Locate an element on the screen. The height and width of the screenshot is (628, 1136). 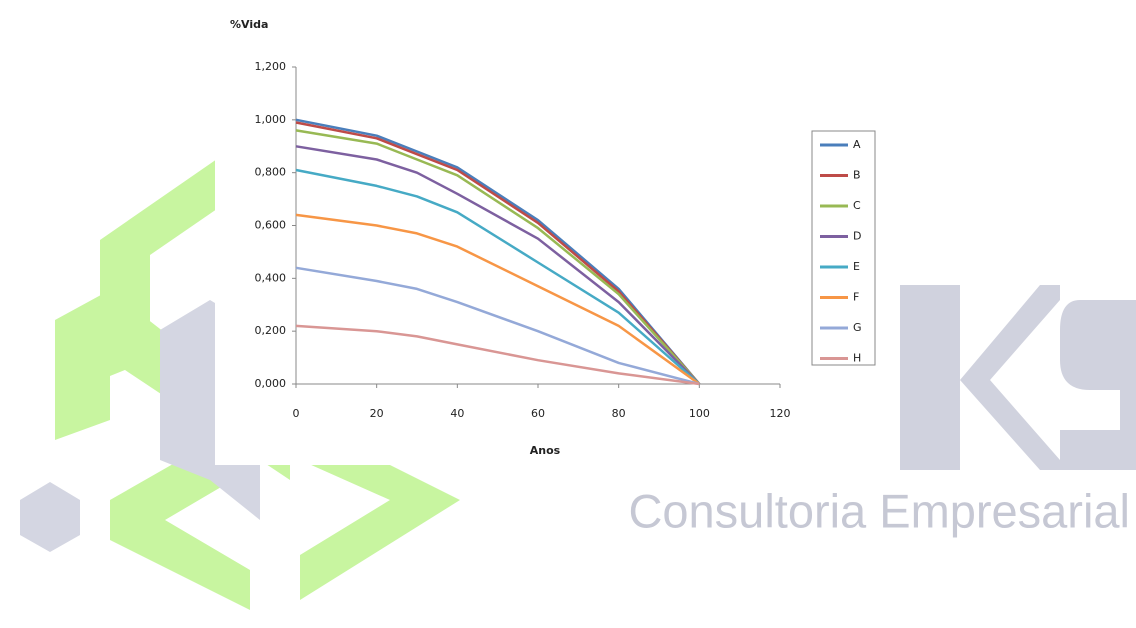
y-tick-label: 0,600 is located at coordinates (271, 225).